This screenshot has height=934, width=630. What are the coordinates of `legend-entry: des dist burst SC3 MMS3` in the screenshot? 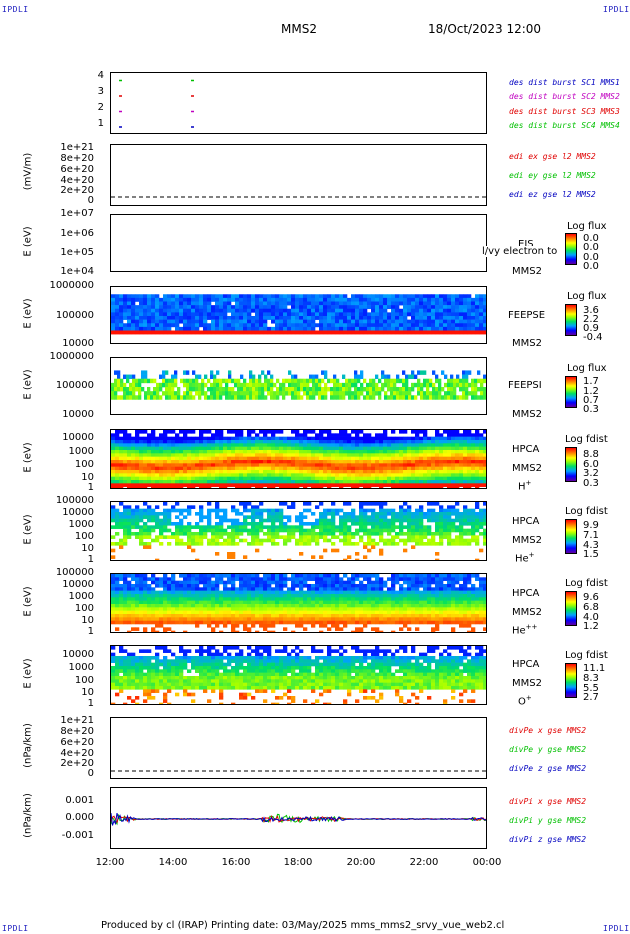 It's located at (564, 111).